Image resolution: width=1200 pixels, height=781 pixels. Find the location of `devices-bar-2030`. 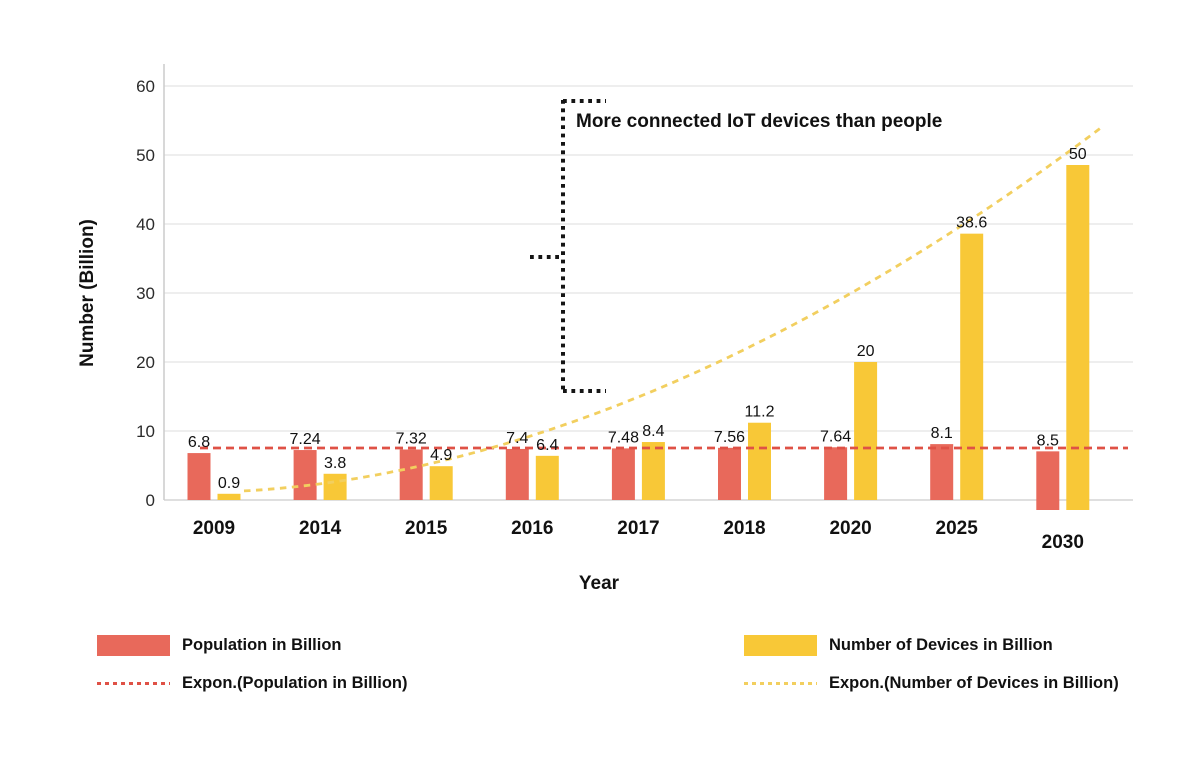

devices-bar-2030 is located at coordinates (1078, 337).